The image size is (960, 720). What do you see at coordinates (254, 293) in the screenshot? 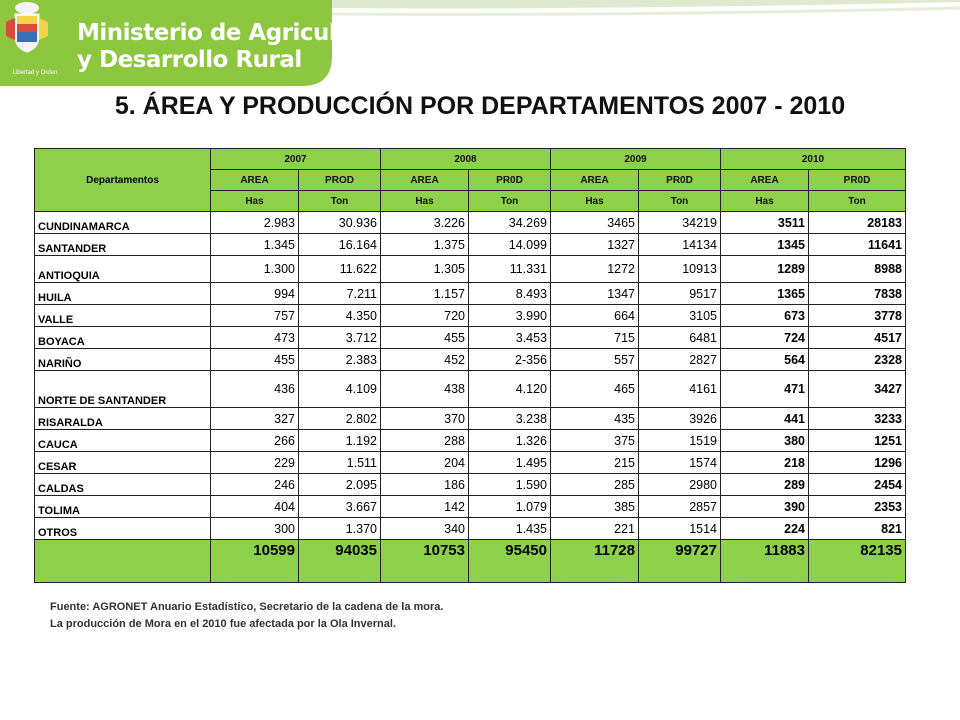
I see `value-cell: 994` at bounding box center [254, 293].